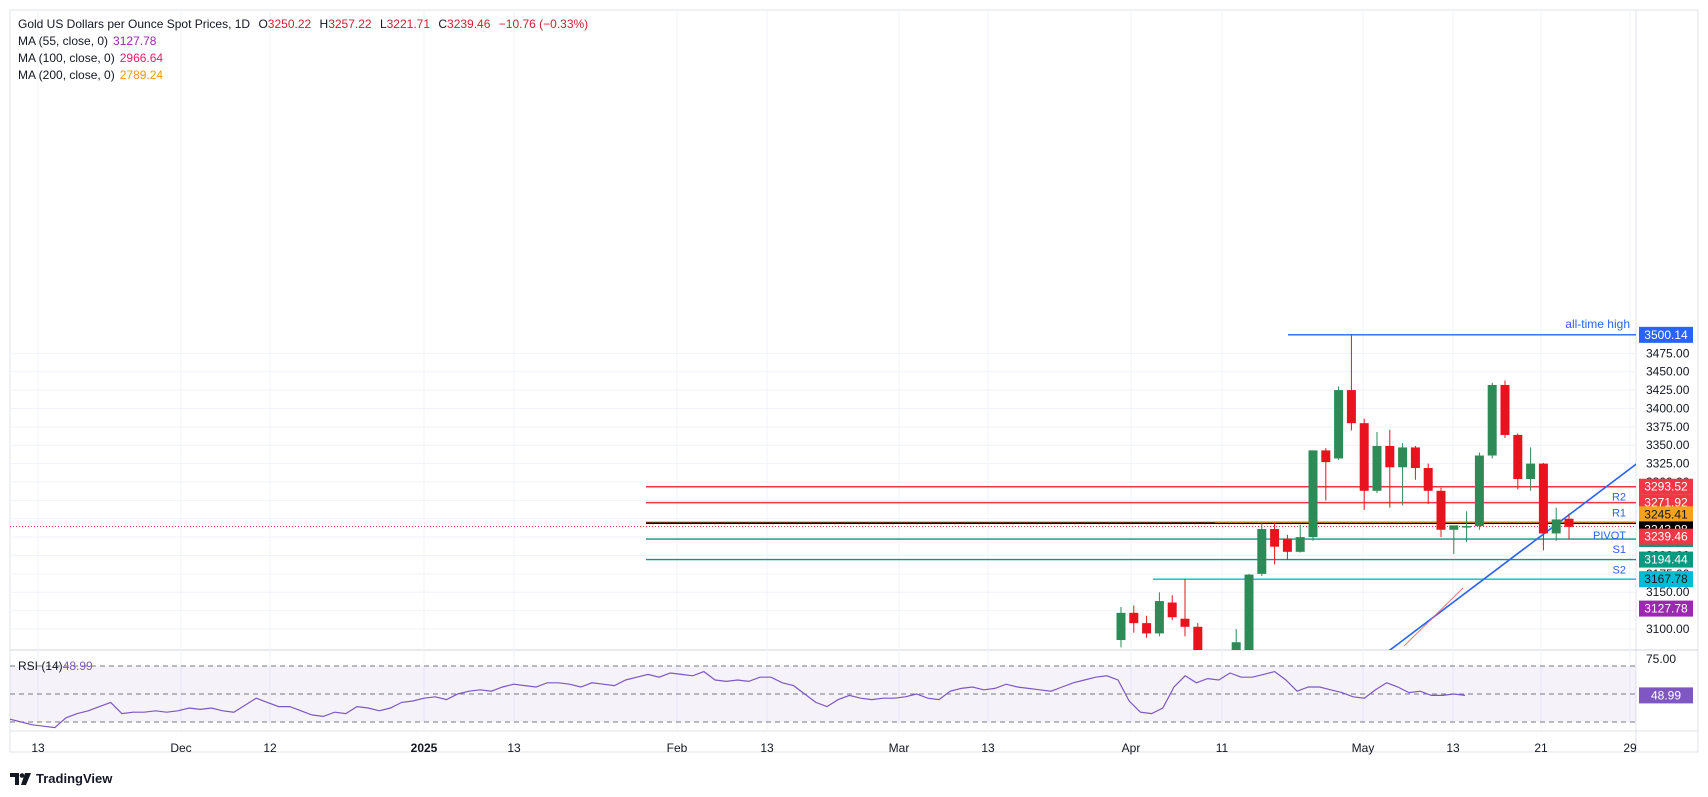 This screenshot has height=797, width=1708. What do you see at coordinates (737, 699) in the screenshot?
I see `rsi-line` at bounding box center [737, 699].